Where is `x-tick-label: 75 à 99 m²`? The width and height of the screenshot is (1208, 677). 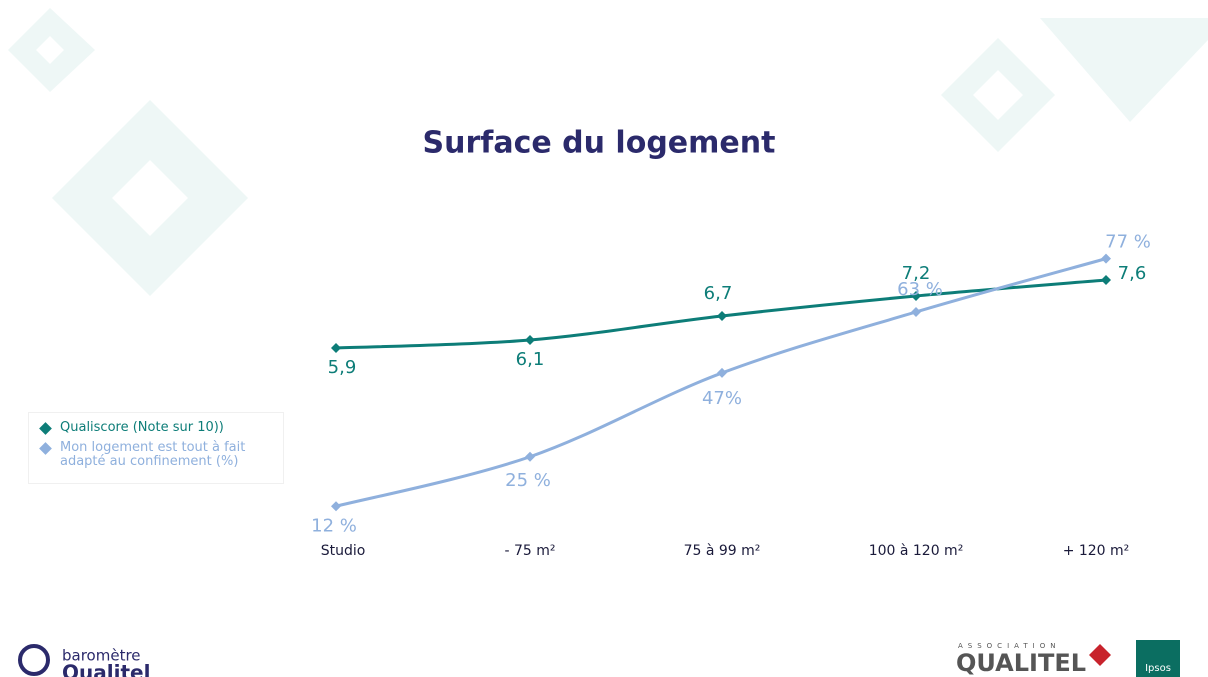
x-tick-label: 75 à 99 m² is located at coordinates (722, 551).